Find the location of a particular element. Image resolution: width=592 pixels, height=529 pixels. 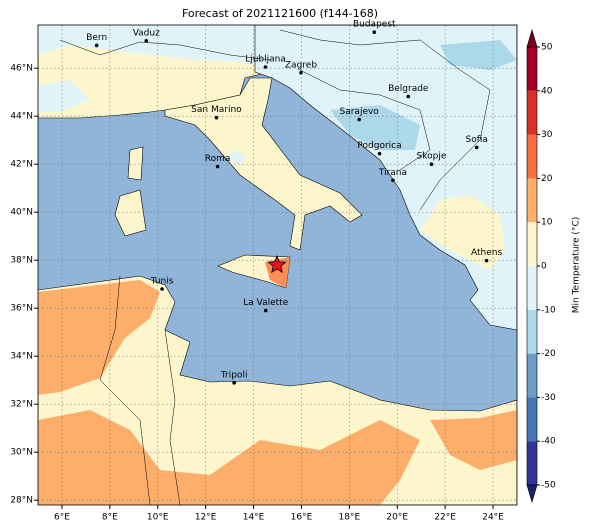

y-tick-label: 42°N is located at coordinates (21, 165).